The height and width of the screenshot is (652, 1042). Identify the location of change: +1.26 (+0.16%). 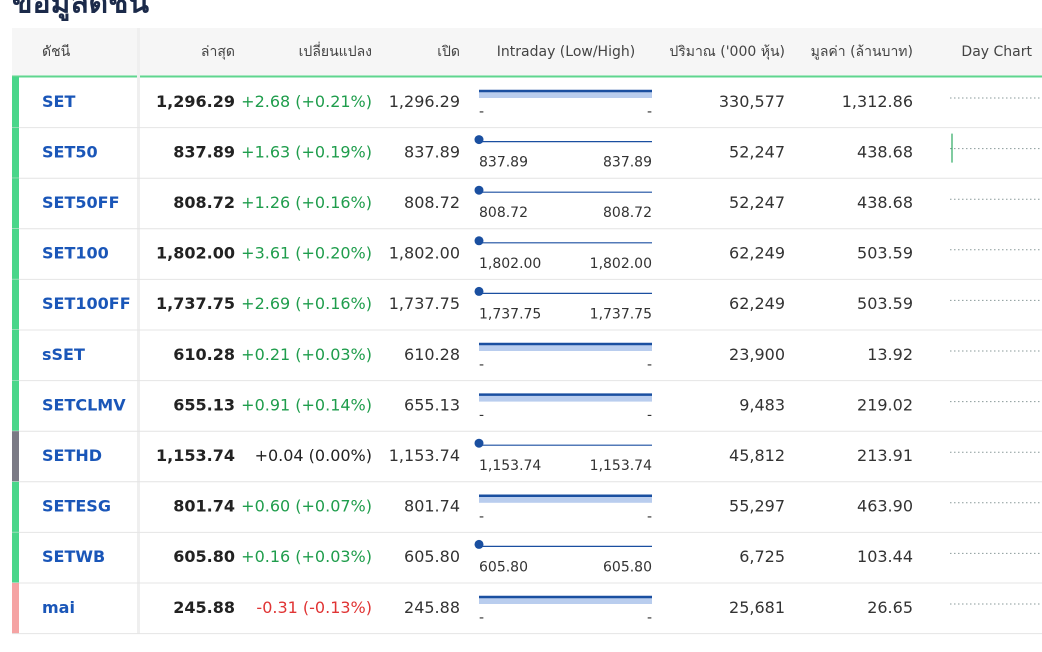
(306, 202).